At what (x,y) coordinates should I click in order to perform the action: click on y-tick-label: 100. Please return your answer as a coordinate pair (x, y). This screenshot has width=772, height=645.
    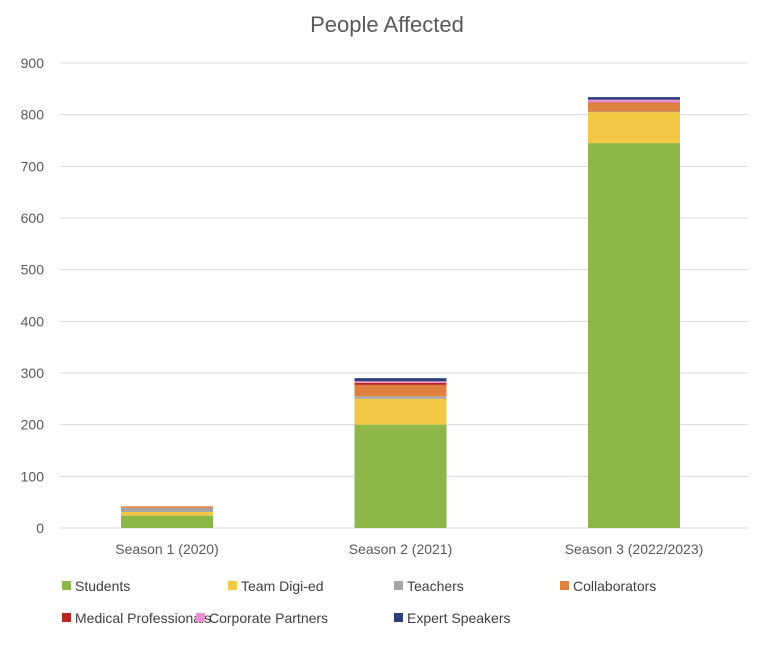
    Looking at the image, I should click on (33, 476).